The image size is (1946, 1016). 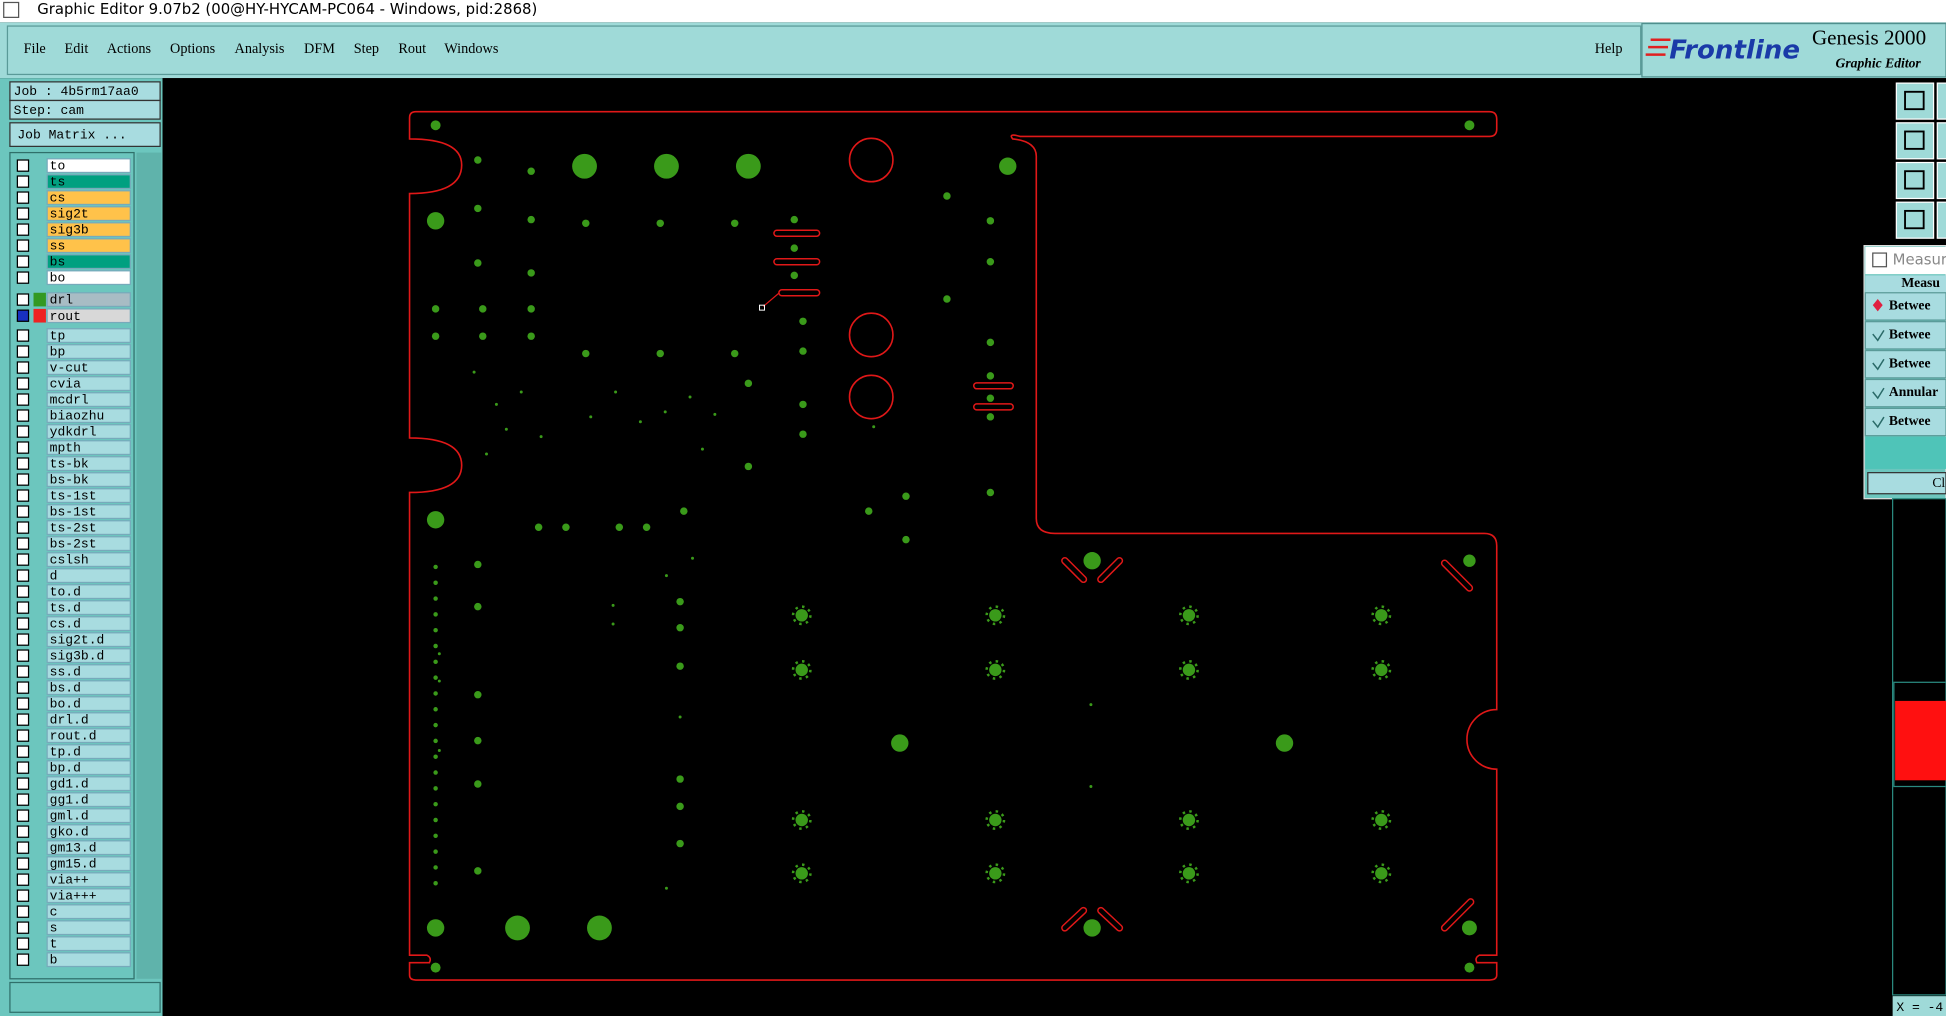 What do you see at coordinates (319, 49) in the screenshot?
I see `menu-item: DFM` at bounding box center [319, 49].